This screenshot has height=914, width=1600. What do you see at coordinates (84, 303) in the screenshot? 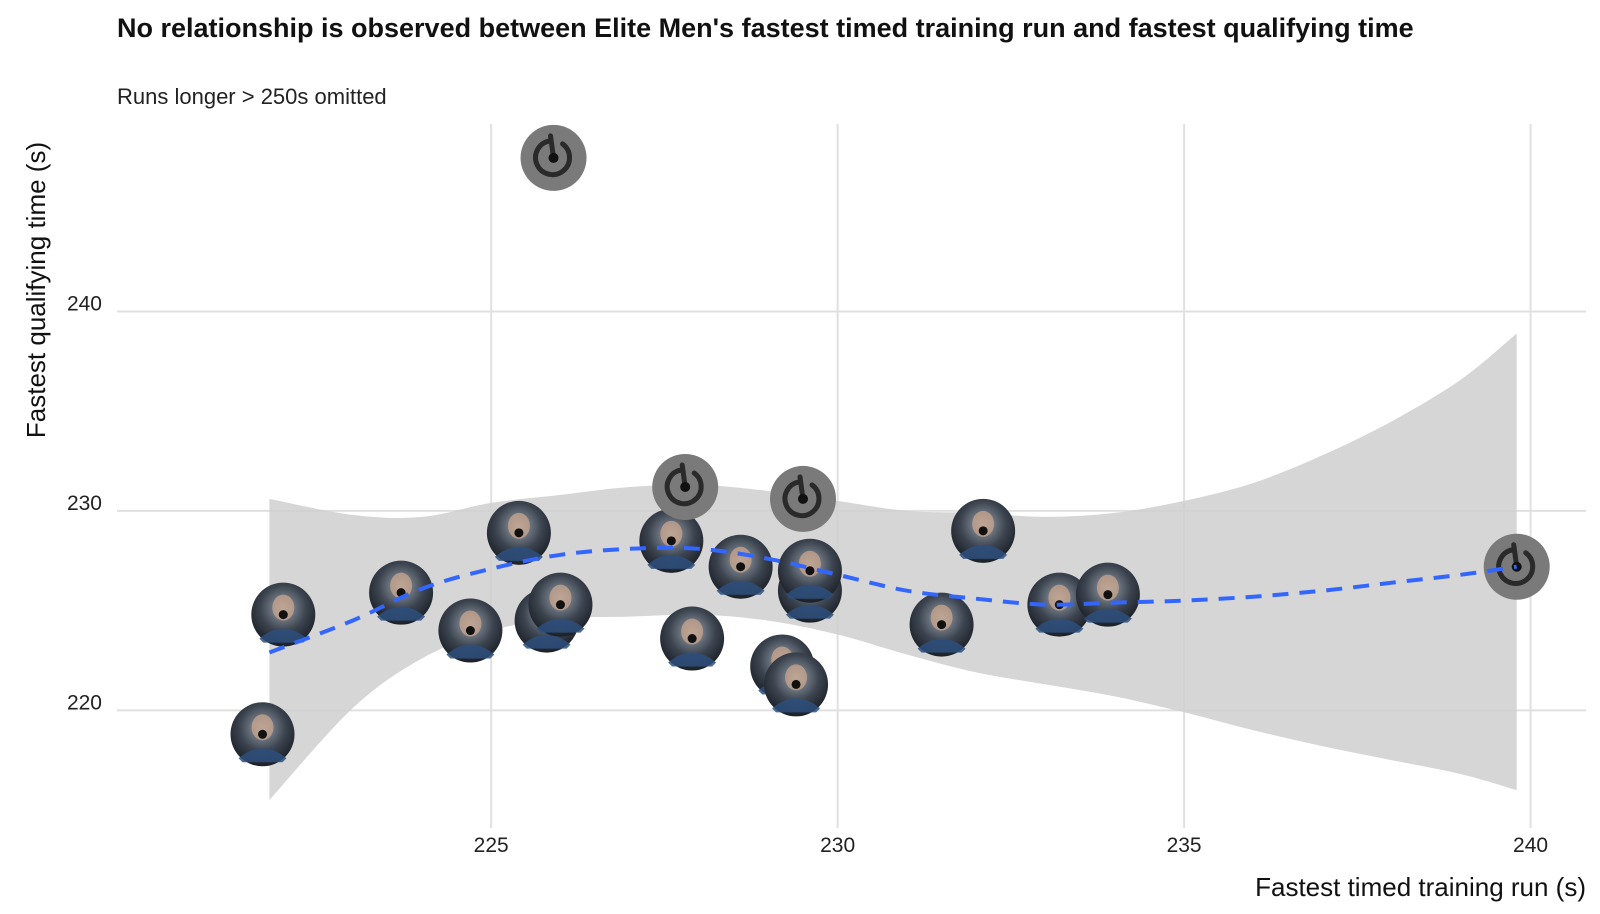
I see `y-tick-label: 240` at bounding box center [84, 303].